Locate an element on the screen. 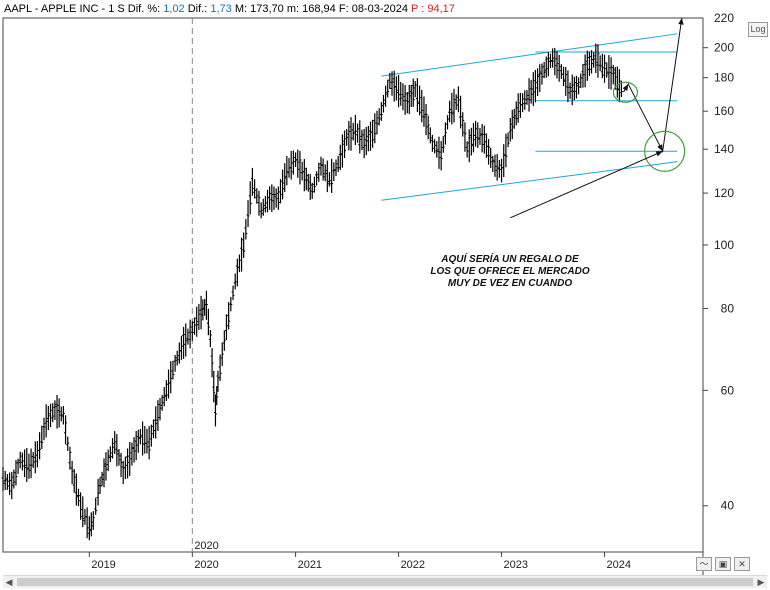  x-tick-label: 2022 is located at coordinates (413, 565).